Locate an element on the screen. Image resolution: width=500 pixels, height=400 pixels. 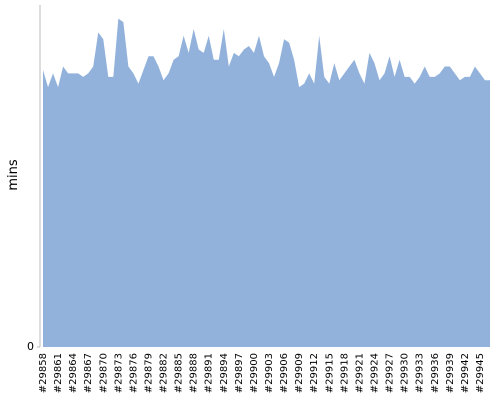
x-tick-label: #29891 is located at coordinates (209, 373).